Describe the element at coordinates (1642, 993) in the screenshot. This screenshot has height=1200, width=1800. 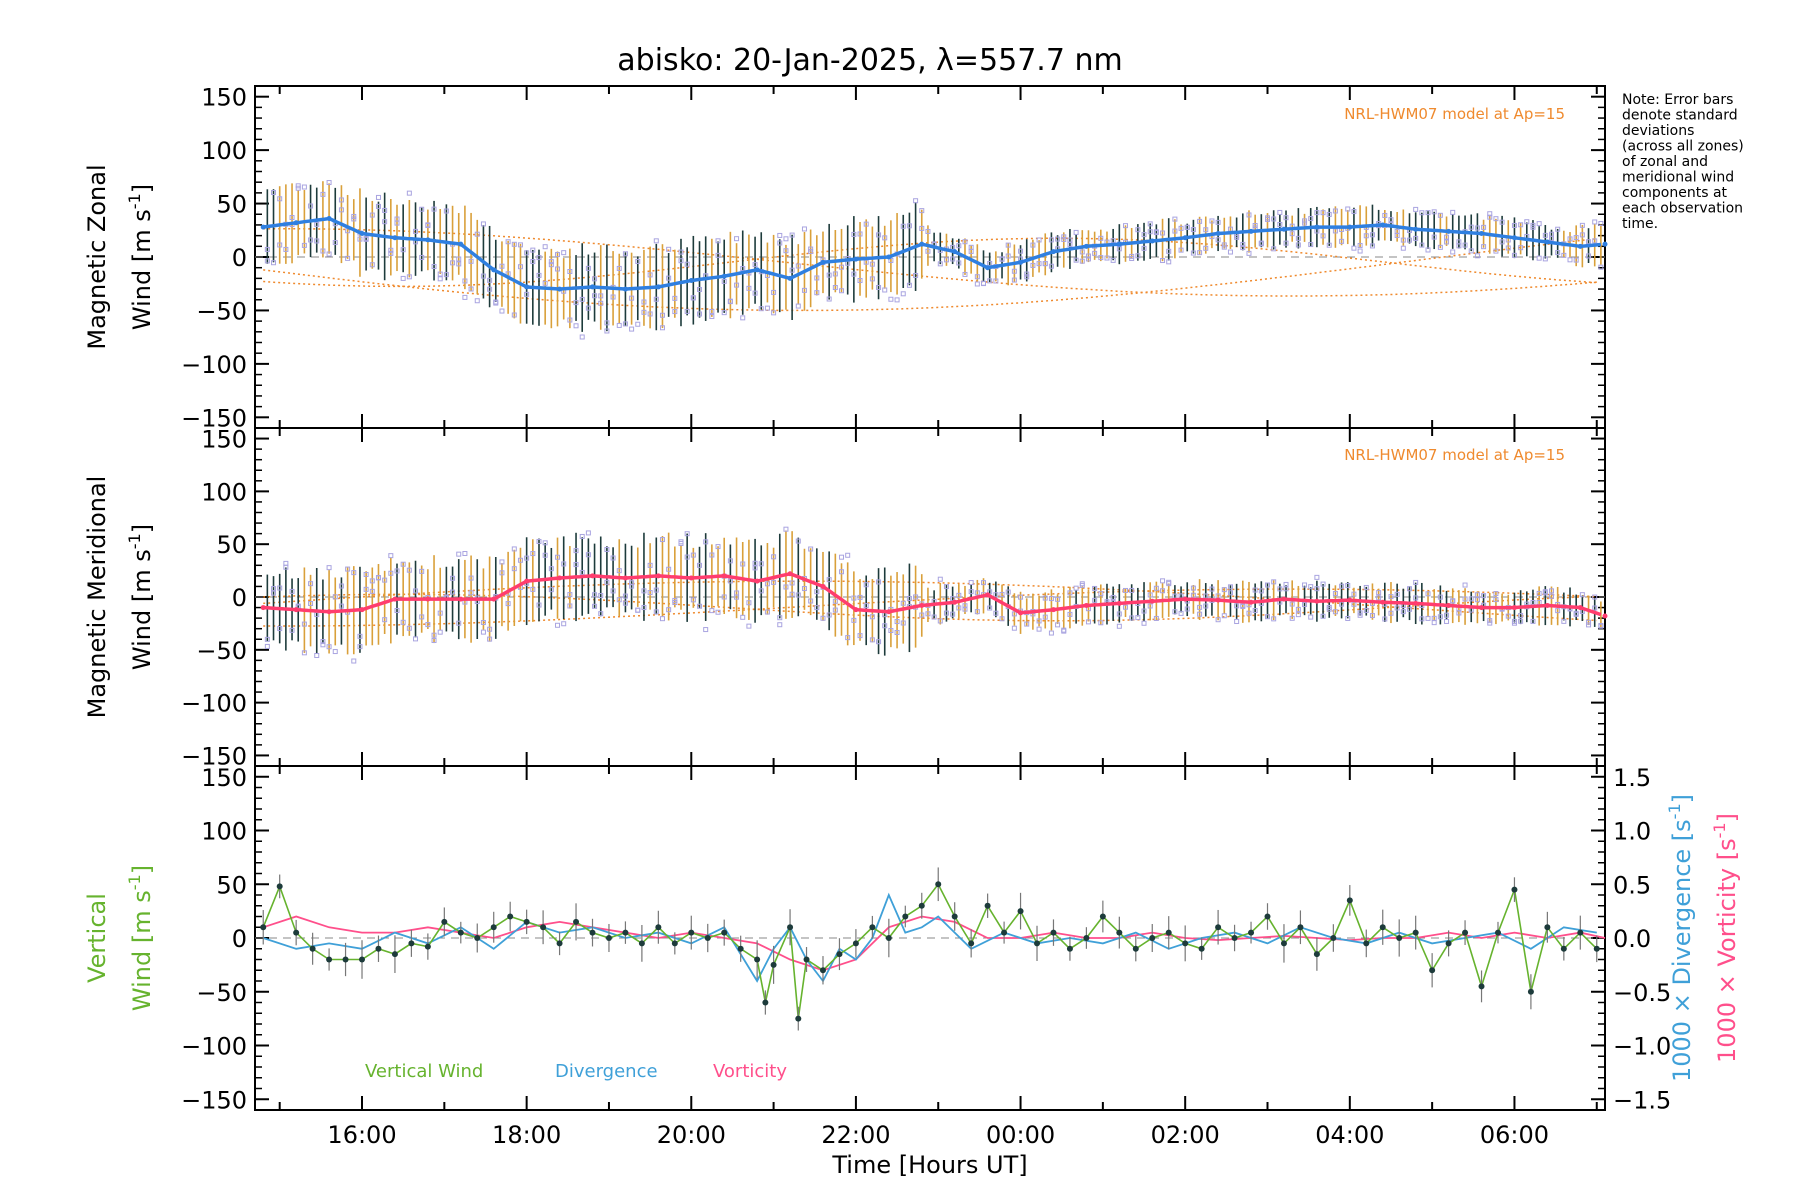
I see `right-tick-label: −0.5` at that location.